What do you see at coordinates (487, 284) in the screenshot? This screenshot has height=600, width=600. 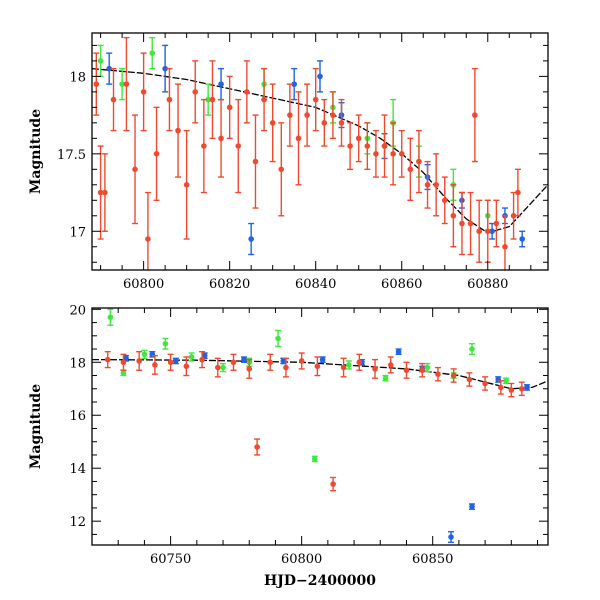 I see `x-tick-label: 60880` at bounding box center [487, 284].